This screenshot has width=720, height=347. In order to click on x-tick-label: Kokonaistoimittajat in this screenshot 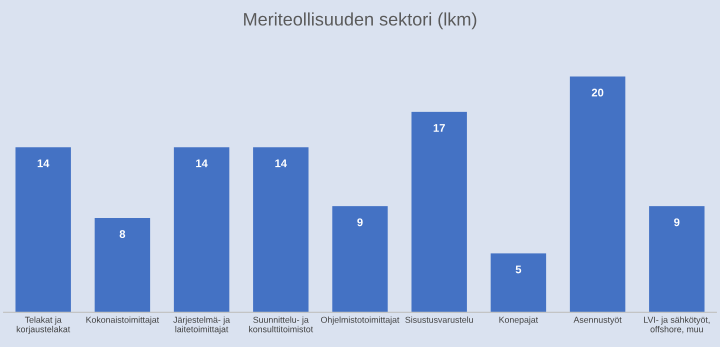, I will do `click(123, 320)`.